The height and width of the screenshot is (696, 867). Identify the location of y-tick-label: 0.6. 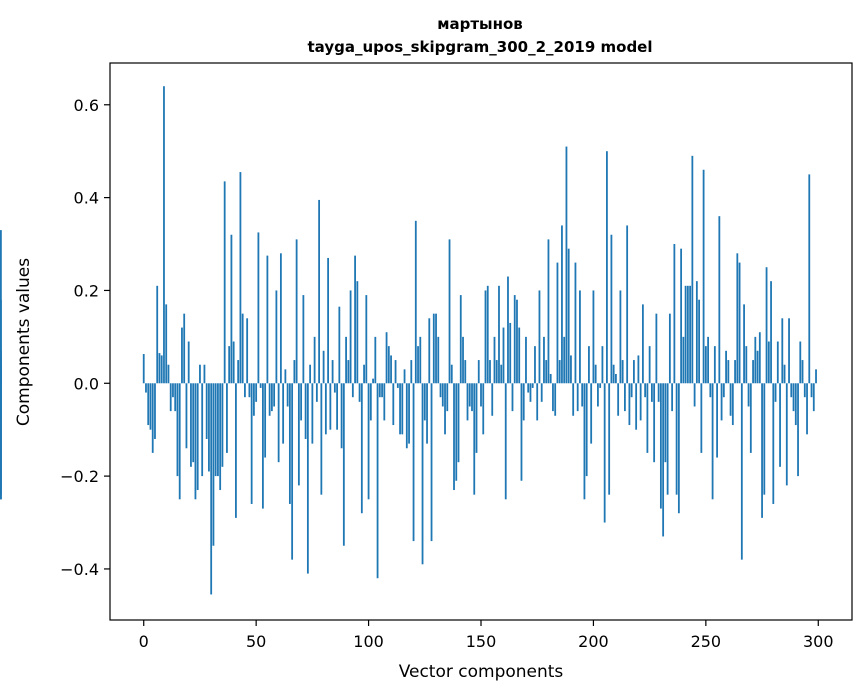
(86, 105).